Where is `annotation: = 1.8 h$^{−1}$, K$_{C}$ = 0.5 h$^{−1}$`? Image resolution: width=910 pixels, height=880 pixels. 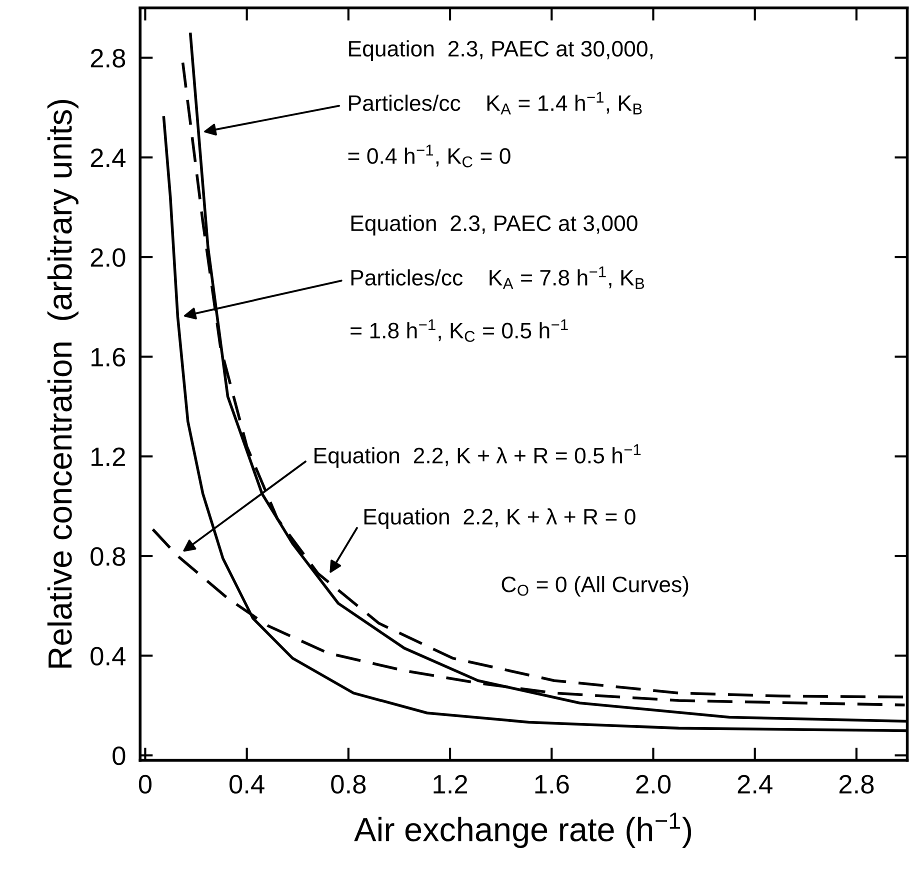 annotation: = 1.8 h$^{−1}$, K$_{C}$ = 0.5 h$^{−1}$ is located at coordinates (459, 330).